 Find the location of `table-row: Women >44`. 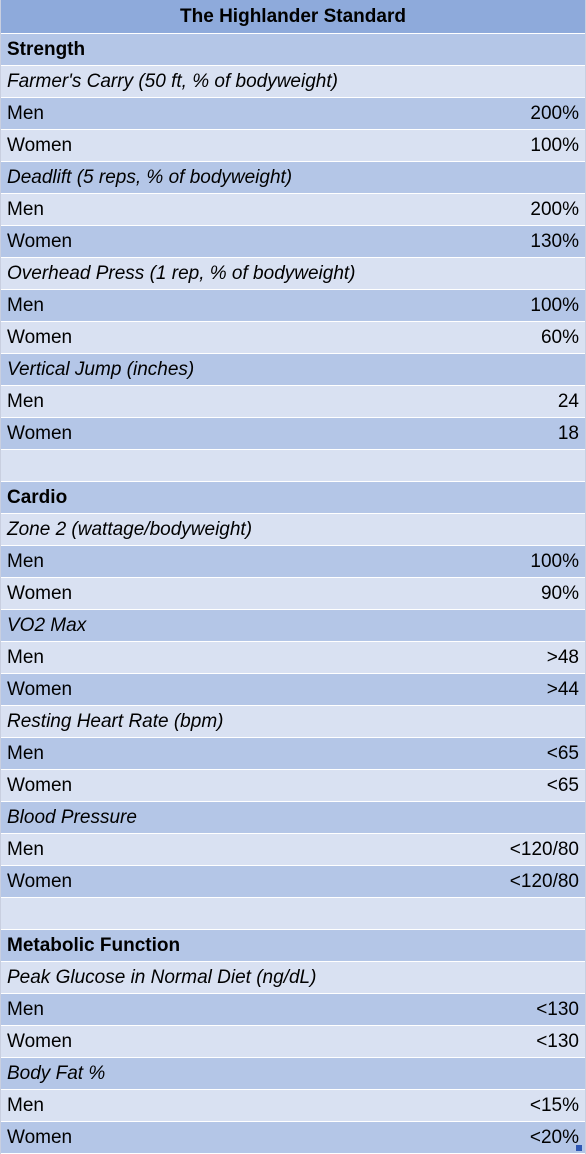

table-row: Women >44 is located at coordinates (293, 690).